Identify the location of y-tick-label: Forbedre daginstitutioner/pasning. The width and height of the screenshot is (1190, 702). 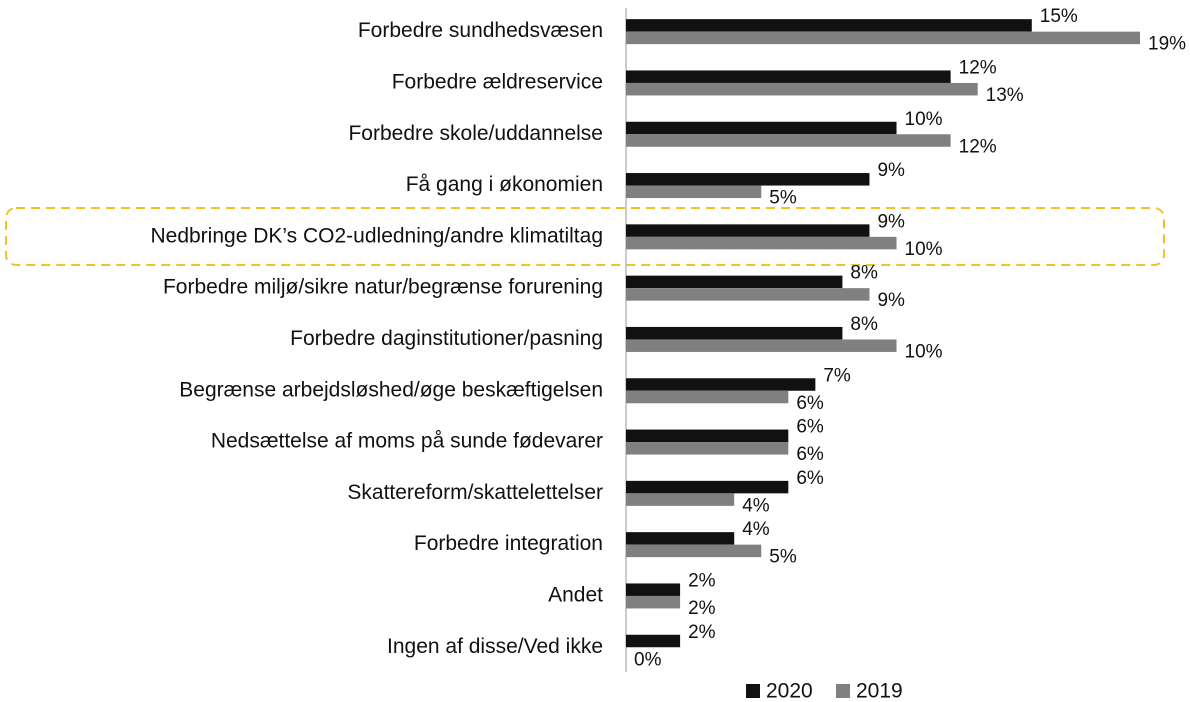
(446, 338).